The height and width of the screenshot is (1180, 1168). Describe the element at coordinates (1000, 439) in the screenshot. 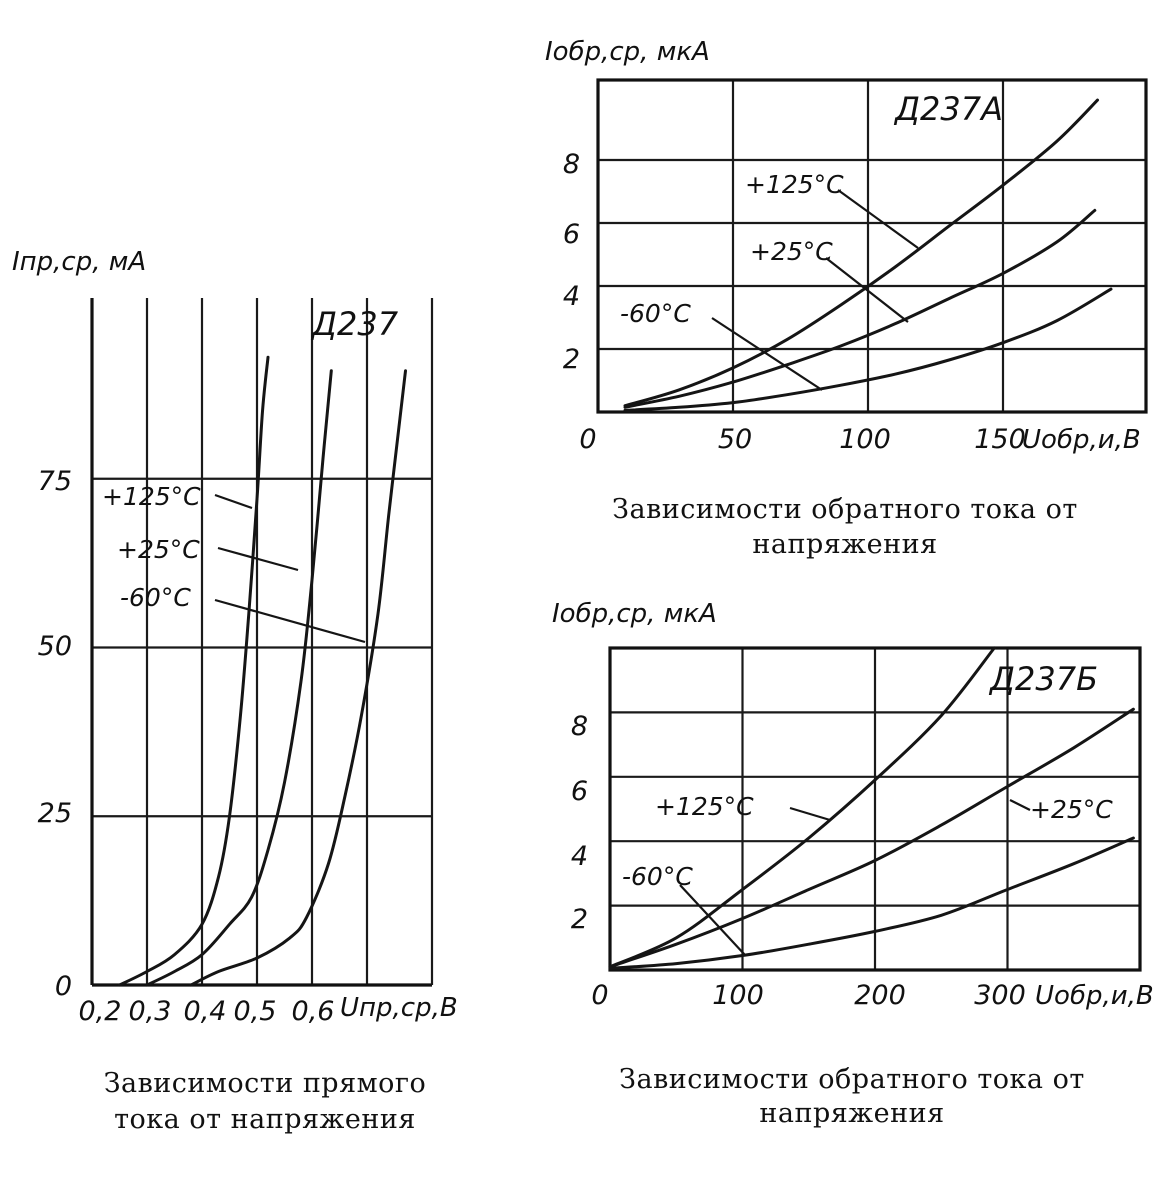

I see `x-tick-label: 150` at that location.